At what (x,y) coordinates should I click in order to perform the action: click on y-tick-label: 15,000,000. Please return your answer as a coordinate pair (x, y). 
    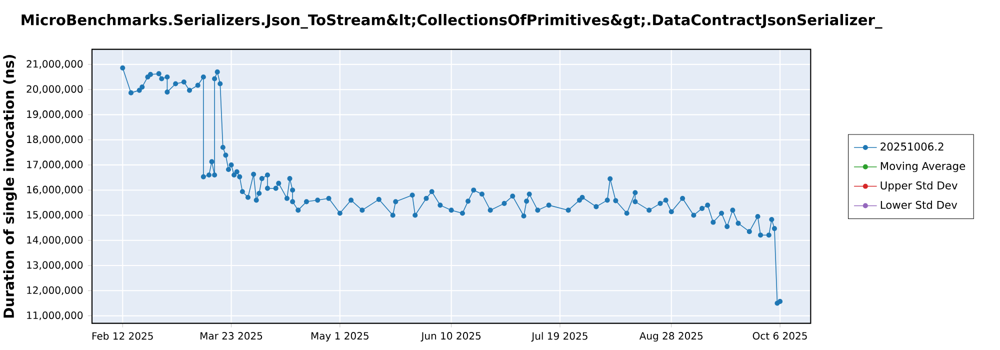
    Looking at the image, I should click on (55, 215).